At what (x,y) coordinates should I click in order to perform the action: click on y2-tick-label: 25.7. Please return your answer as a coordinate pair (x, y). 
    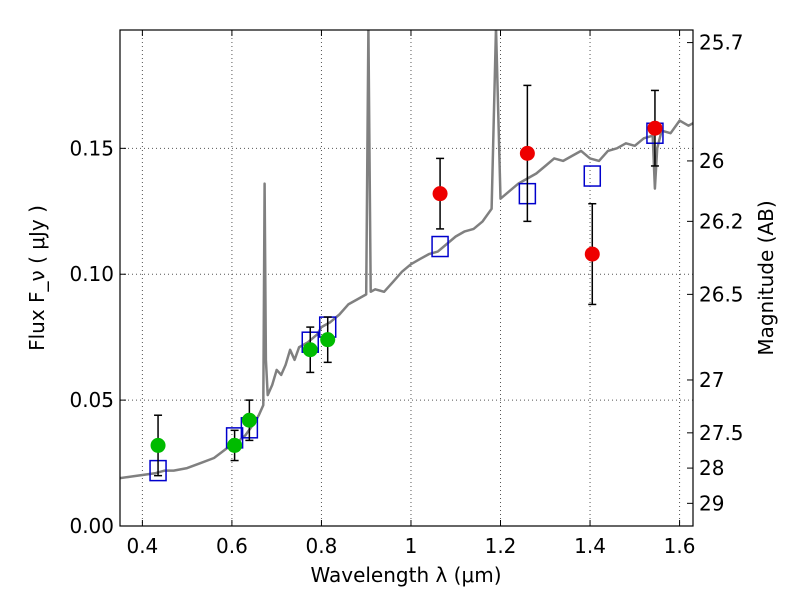
    Looking at the image, I should click on (721, 43).